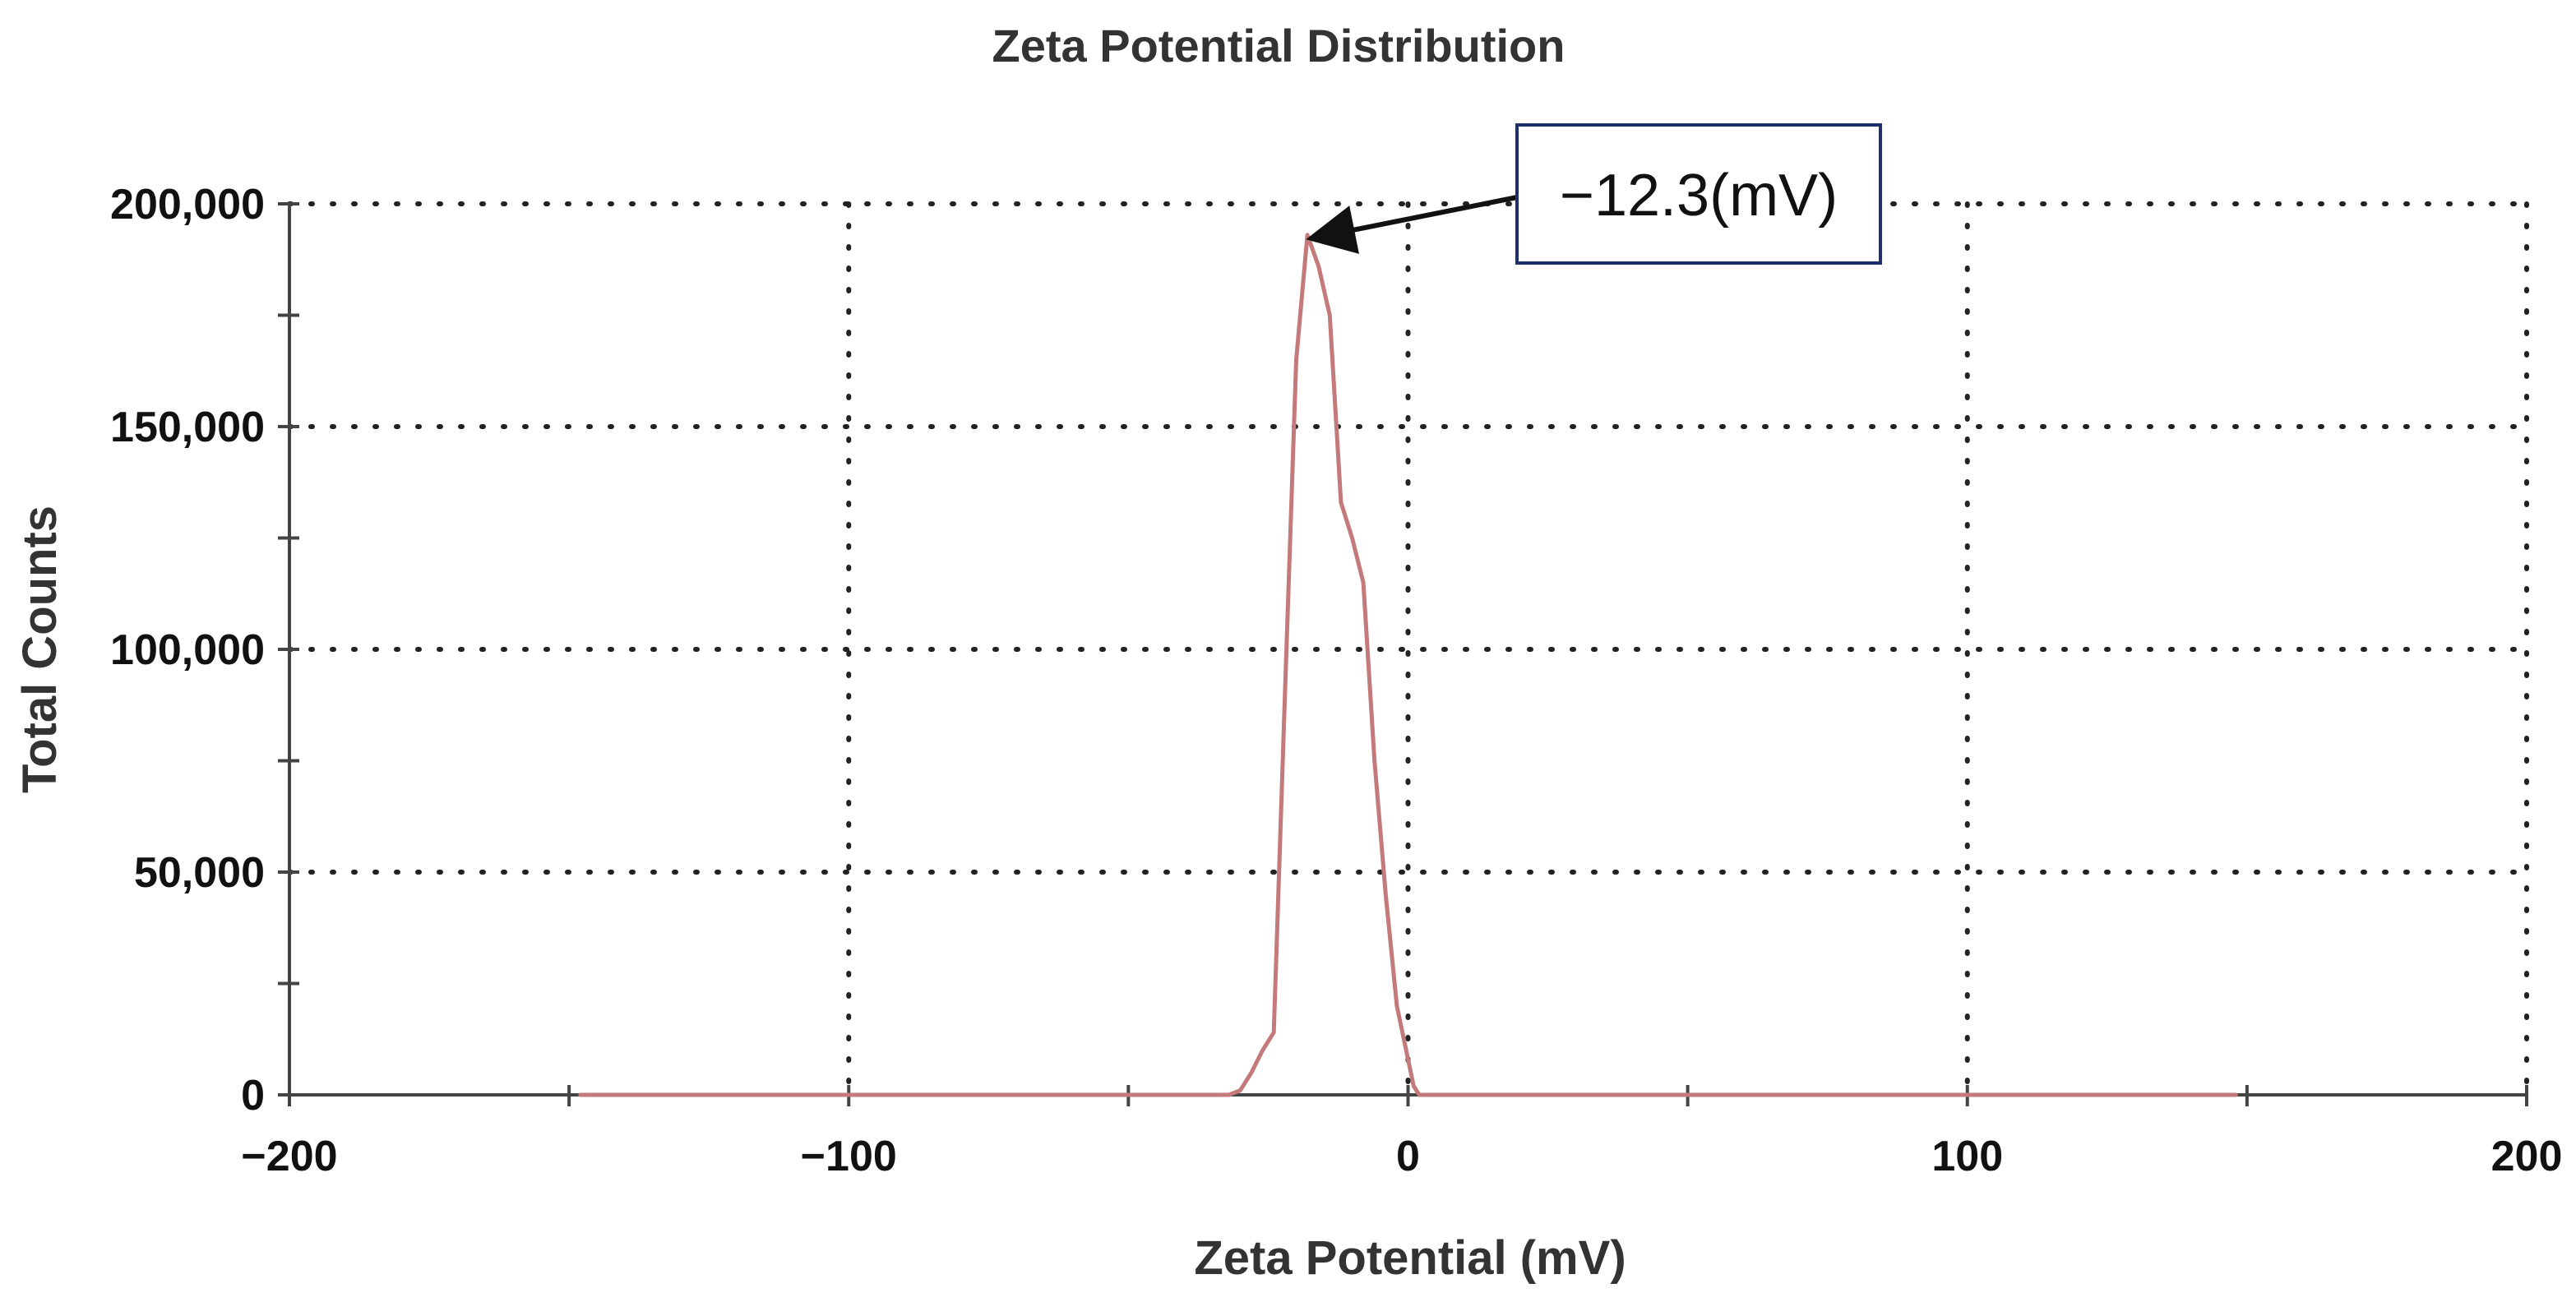  I want to click on x-axis-title: Zeta Potential (mV), so click(1410, 1258).